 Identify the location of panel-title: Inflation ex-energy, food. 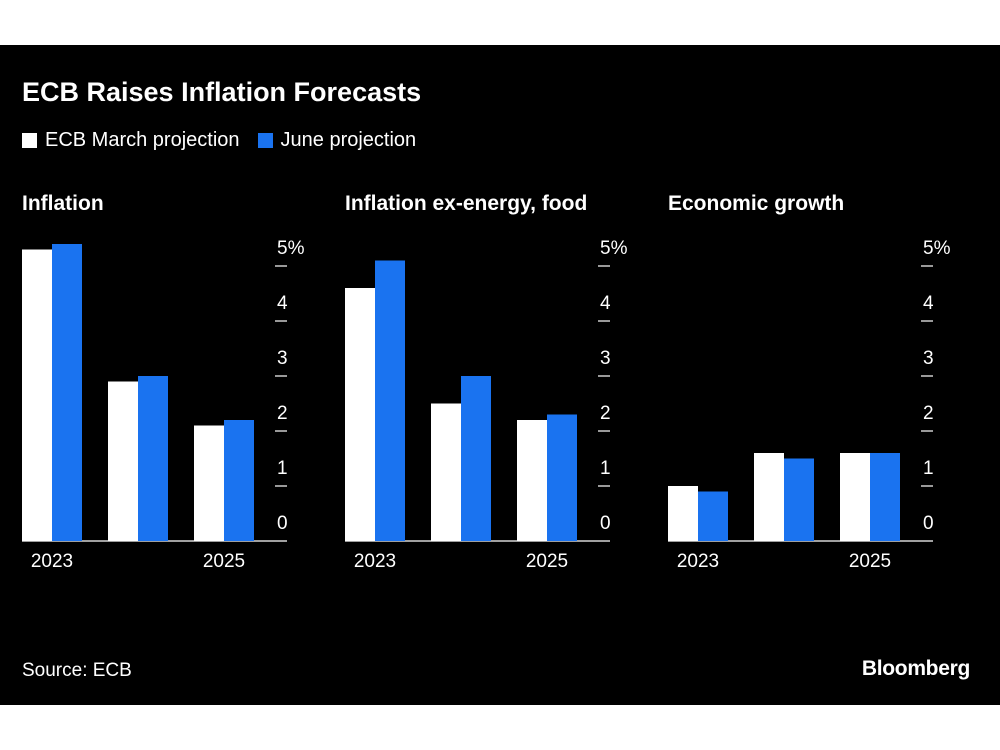
(466, 203).